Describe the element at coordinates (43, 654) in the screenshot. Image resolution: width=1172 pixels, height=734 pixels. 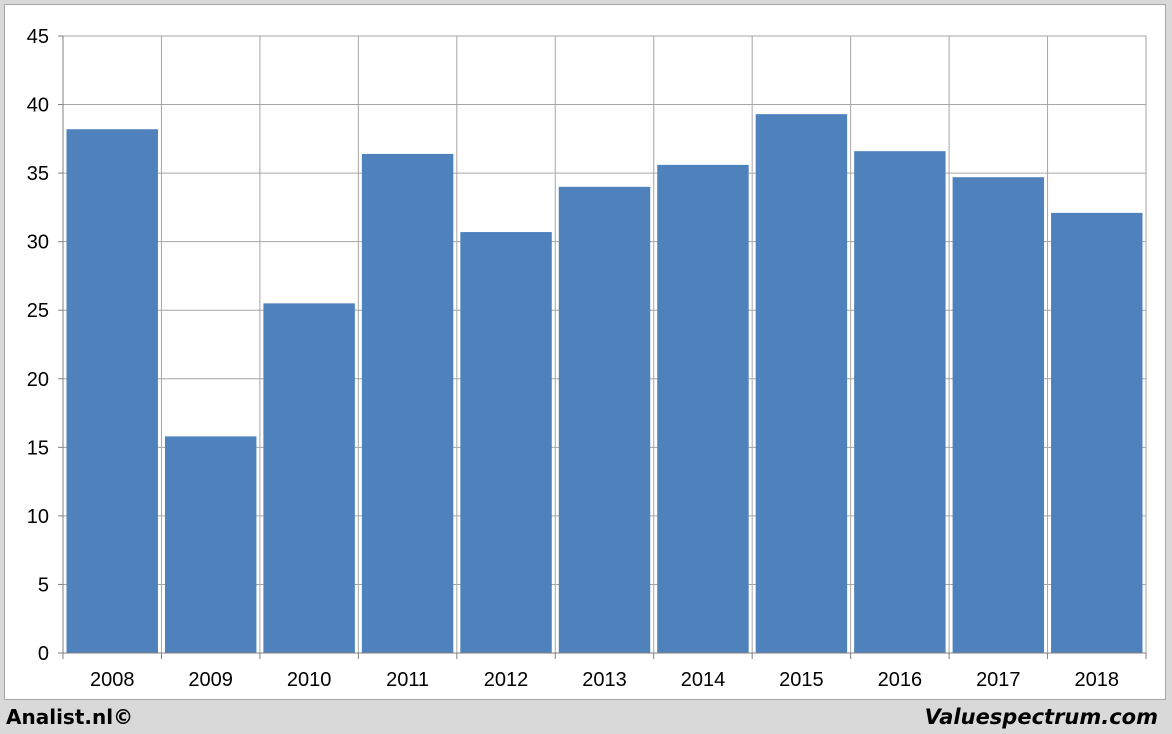
I see `y-tick-label: 0` at that location.